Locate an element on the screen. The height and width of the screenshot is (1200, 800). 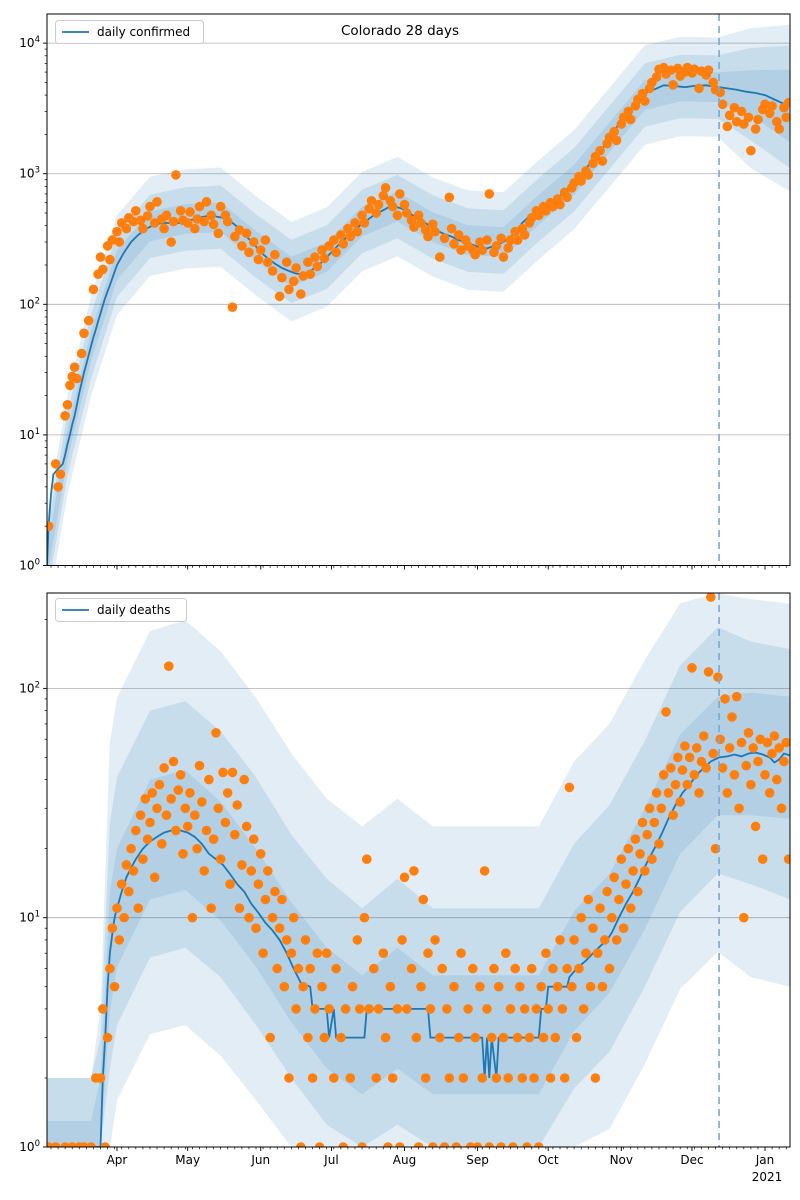
x-tick-label-may: May is located at coordinates (187, 1160).